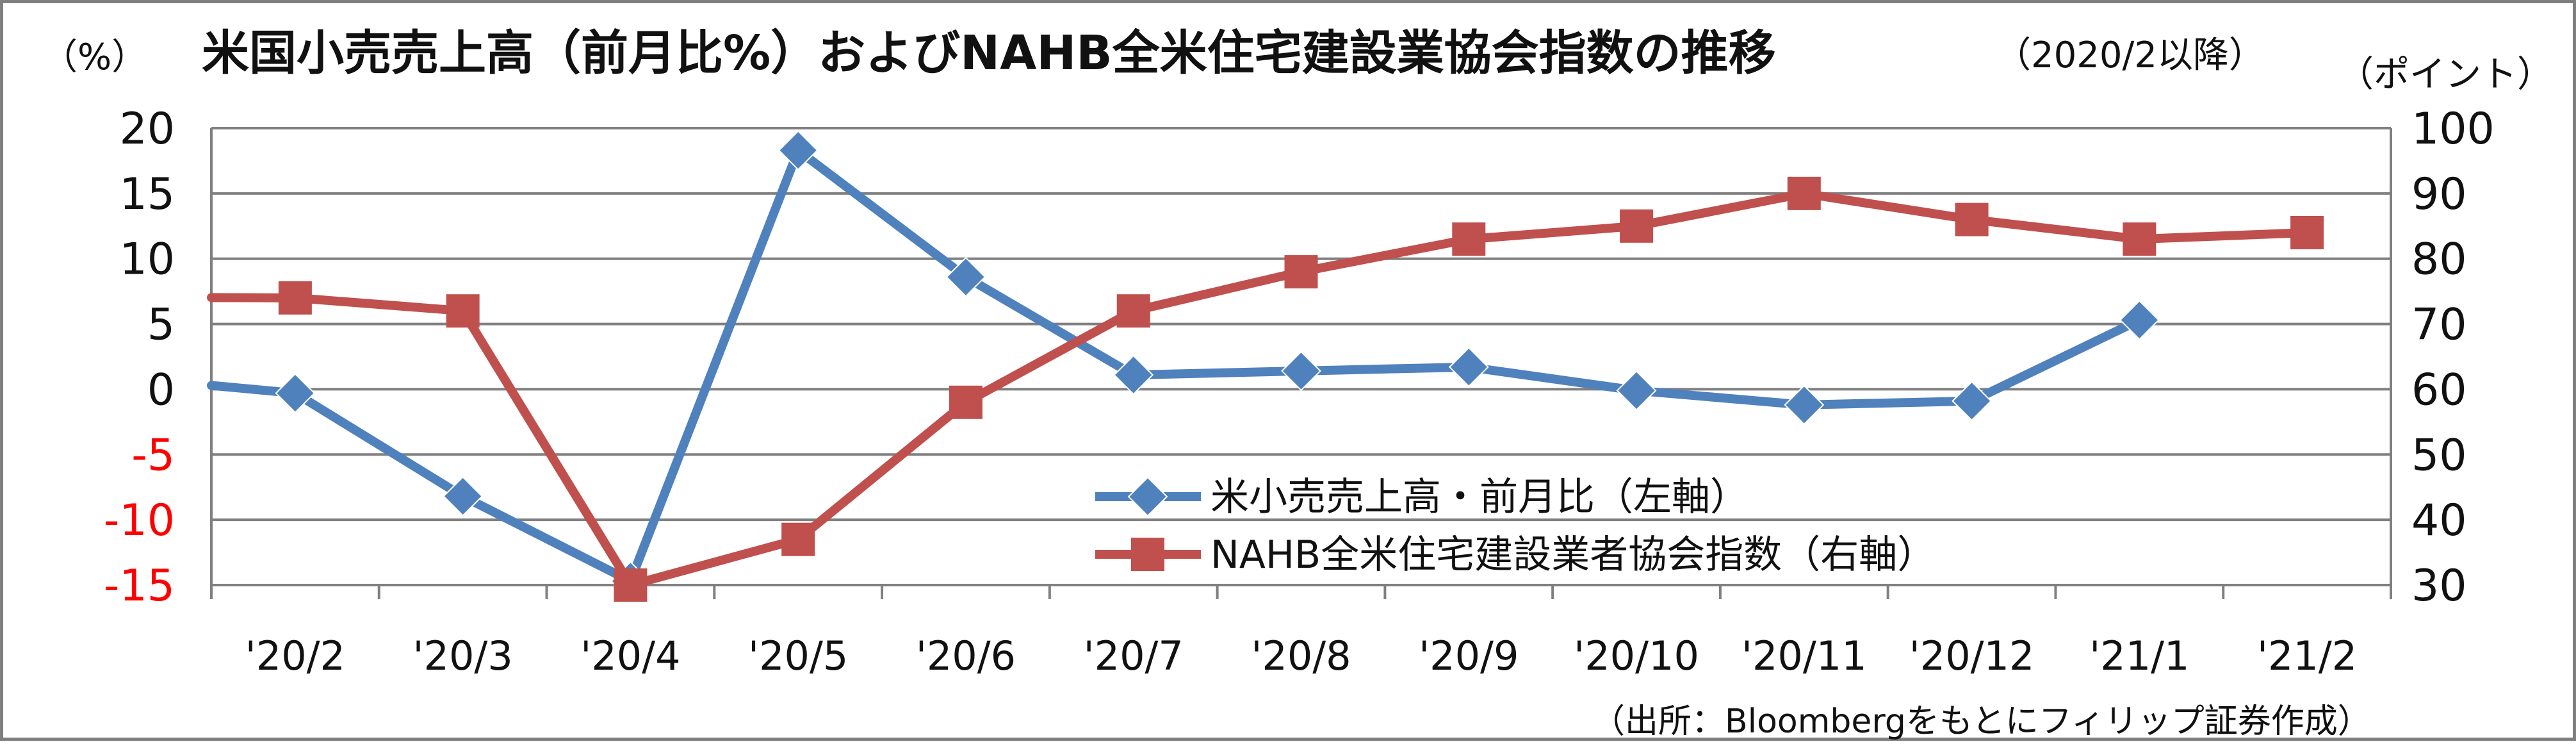 The width and height of the screenshot is (2576, 744). What do you see at coordinates (630, 655) in the screenshot?
I see `x-tick-label: '20/4` at bounding box center [630, 655].